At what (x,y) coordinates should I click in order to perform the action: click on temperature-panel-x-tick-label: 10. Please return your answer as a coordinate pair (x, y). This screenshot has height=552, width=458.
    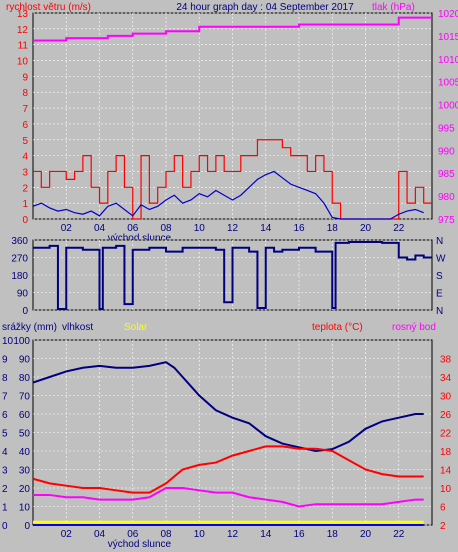
    Looking at the image, I should click on (200, 534).